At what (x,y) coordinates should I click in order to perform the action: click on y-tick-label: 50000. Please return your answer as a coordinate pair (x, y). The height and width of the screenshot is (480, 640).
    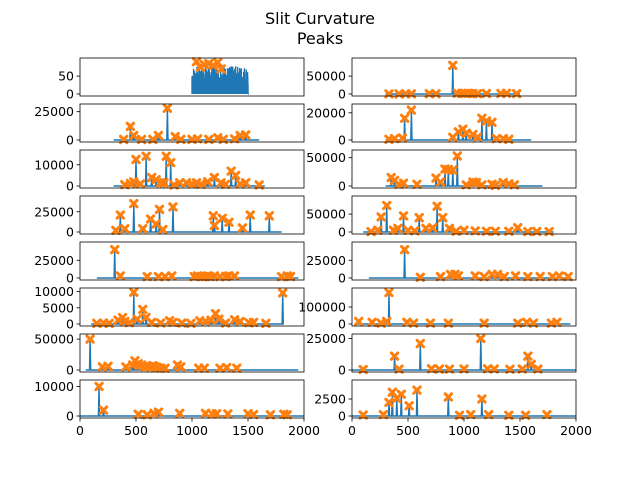
    Looking at the image, I should click on (326, 76).